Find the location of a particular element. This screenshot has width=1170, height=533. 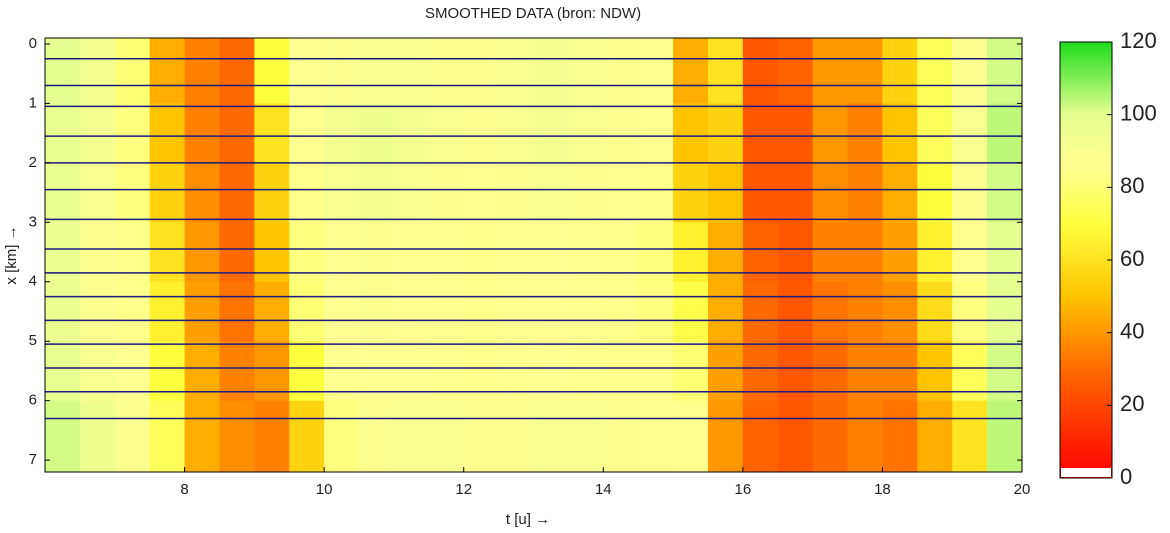

colorbar-tick-label: 100 is located at coordinates (1138, 112).